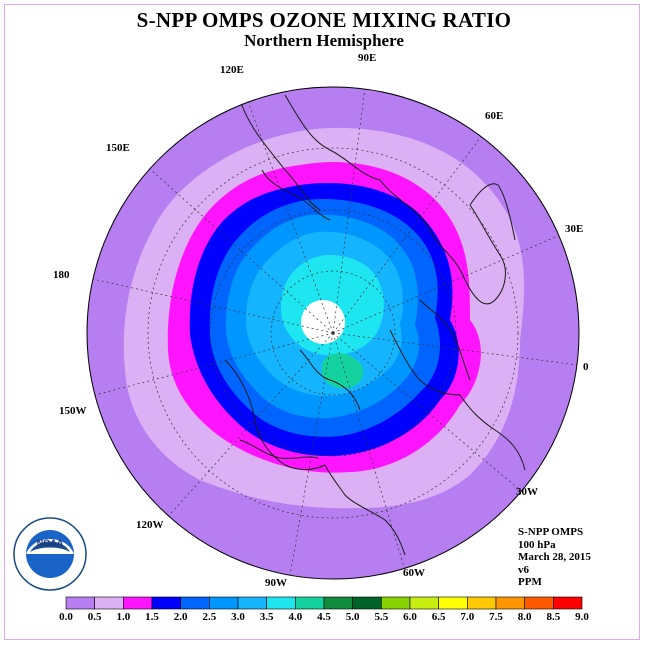 The height and width of the screenshot is (648, 648). Describe the element at coordinates (66, 617) in the screenshot. I see `colorbar-tick-label: 0.0` at that location.